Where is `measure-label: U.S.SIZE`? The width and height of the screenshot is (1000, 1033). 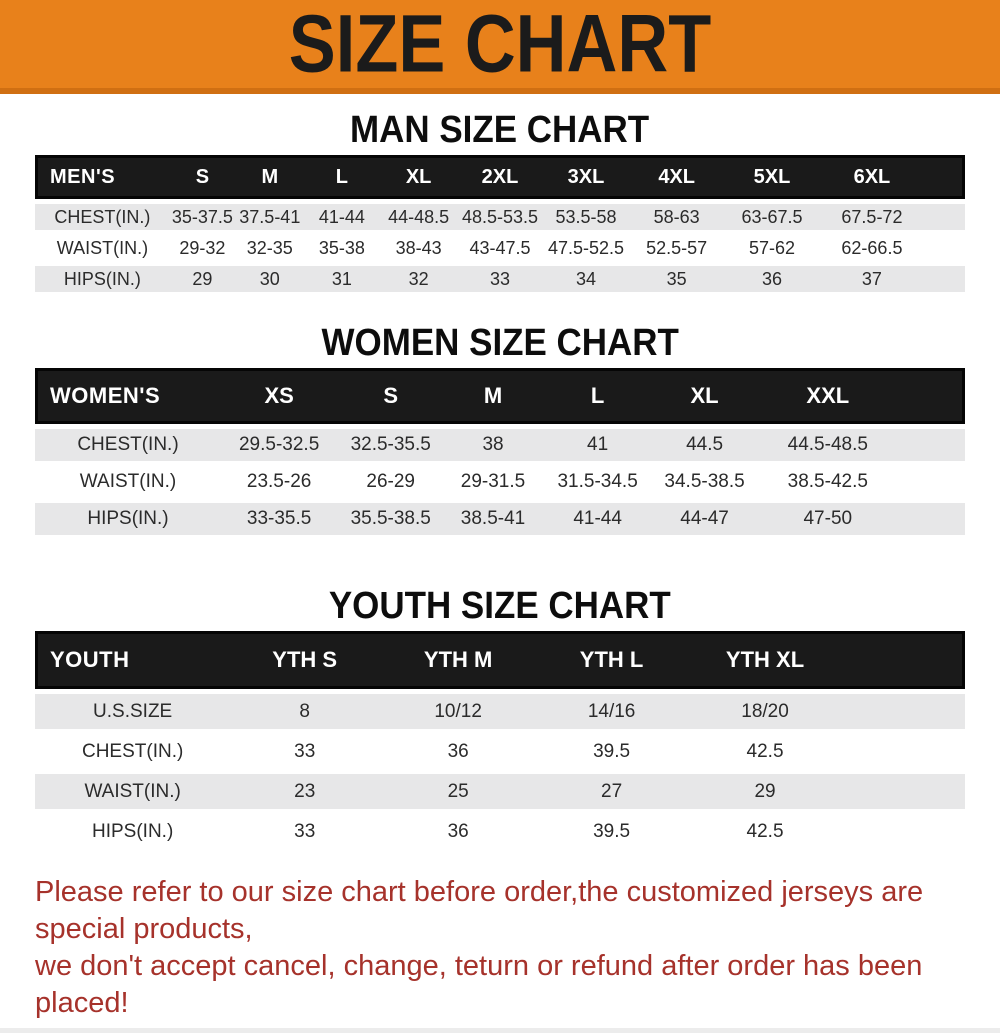
measure-label: U.S.SIZE is located at coordinates (133, 711).